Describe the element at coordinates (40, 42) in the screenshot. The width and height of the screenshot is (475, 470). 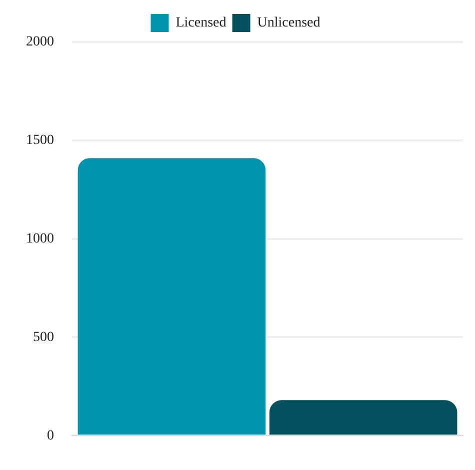
I see `y-tick-label: 2000` at that location.